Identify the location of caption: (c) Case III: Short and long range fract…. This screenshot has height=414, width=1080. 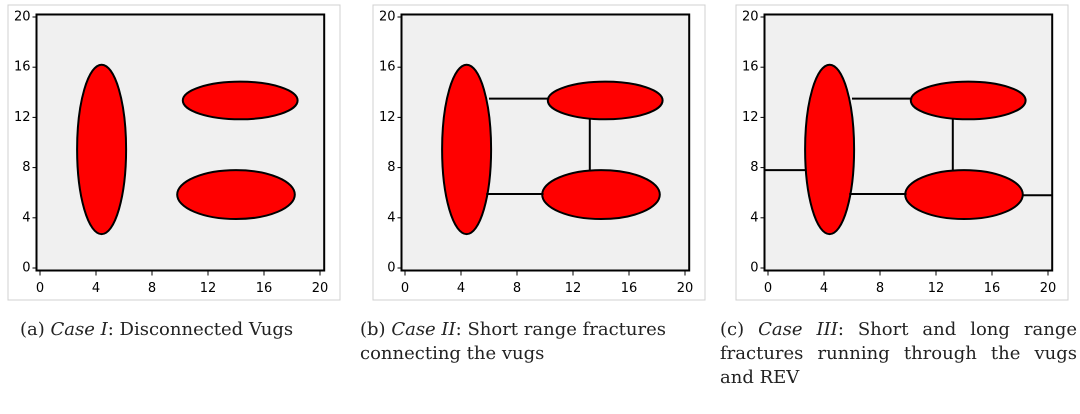
(898, 354).